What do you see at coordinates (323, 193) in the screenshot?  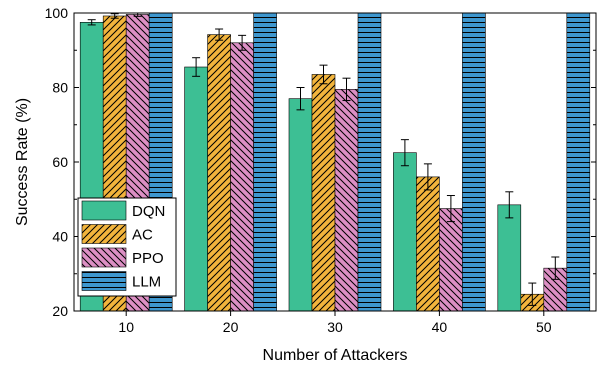 I see `bar-ac-30-hatch` at bounding box center [323, 193].